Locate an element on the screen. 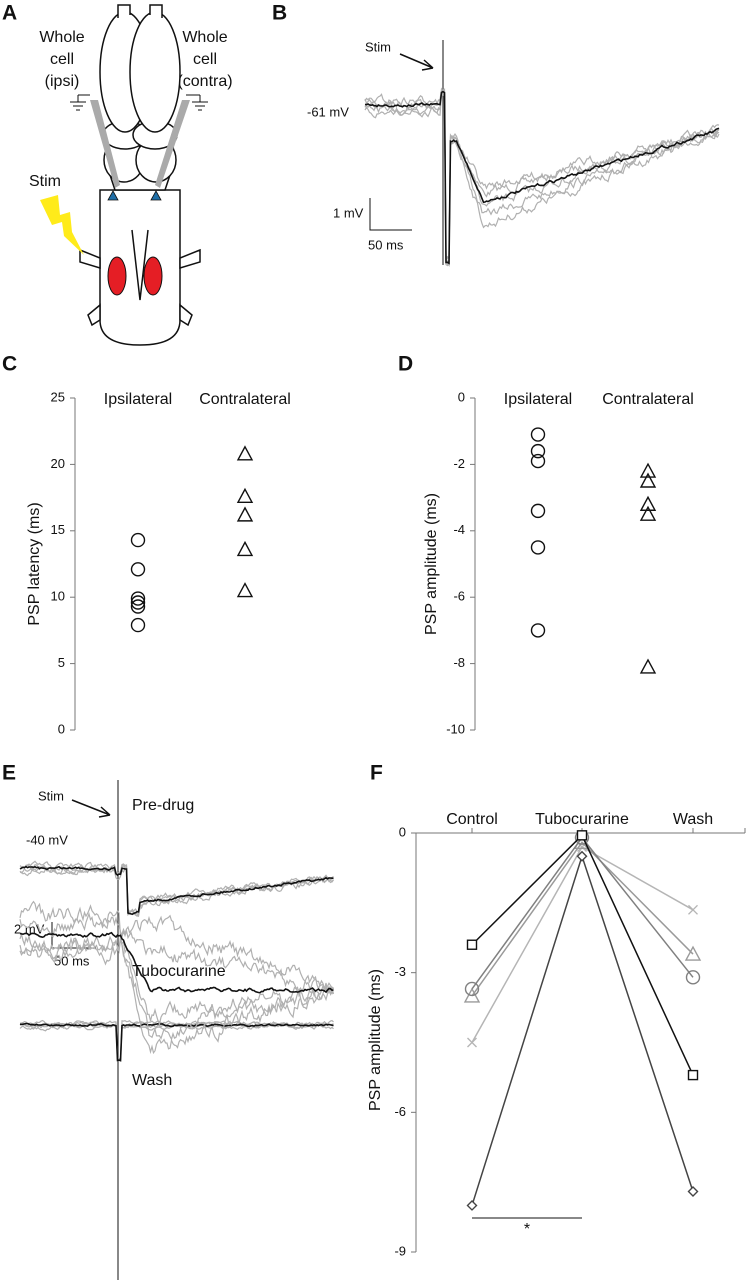 The image size is (749, 1280). y-tick-label: -4 is located at coordinates (459, 529).